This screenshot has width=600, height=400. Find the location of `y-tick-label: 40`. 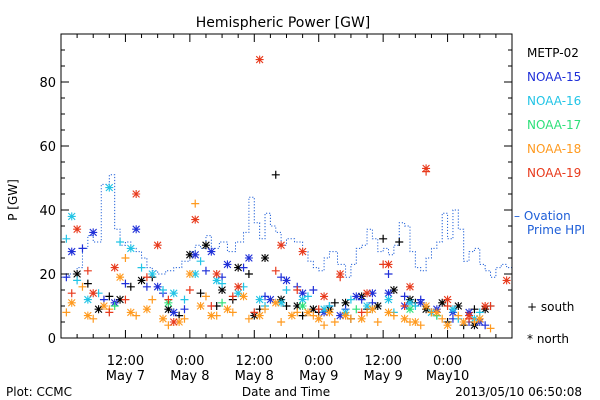

y-tick-label: 40 is located at coordinates (47, 211).